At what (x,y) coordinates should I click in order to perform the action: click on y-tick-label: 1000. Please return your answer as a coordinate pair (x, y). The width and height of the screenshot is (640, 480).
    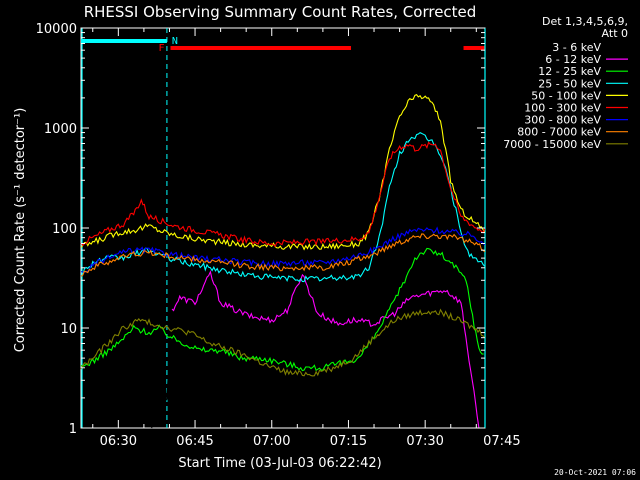
    Looking at the image, I should click on (60, 129).